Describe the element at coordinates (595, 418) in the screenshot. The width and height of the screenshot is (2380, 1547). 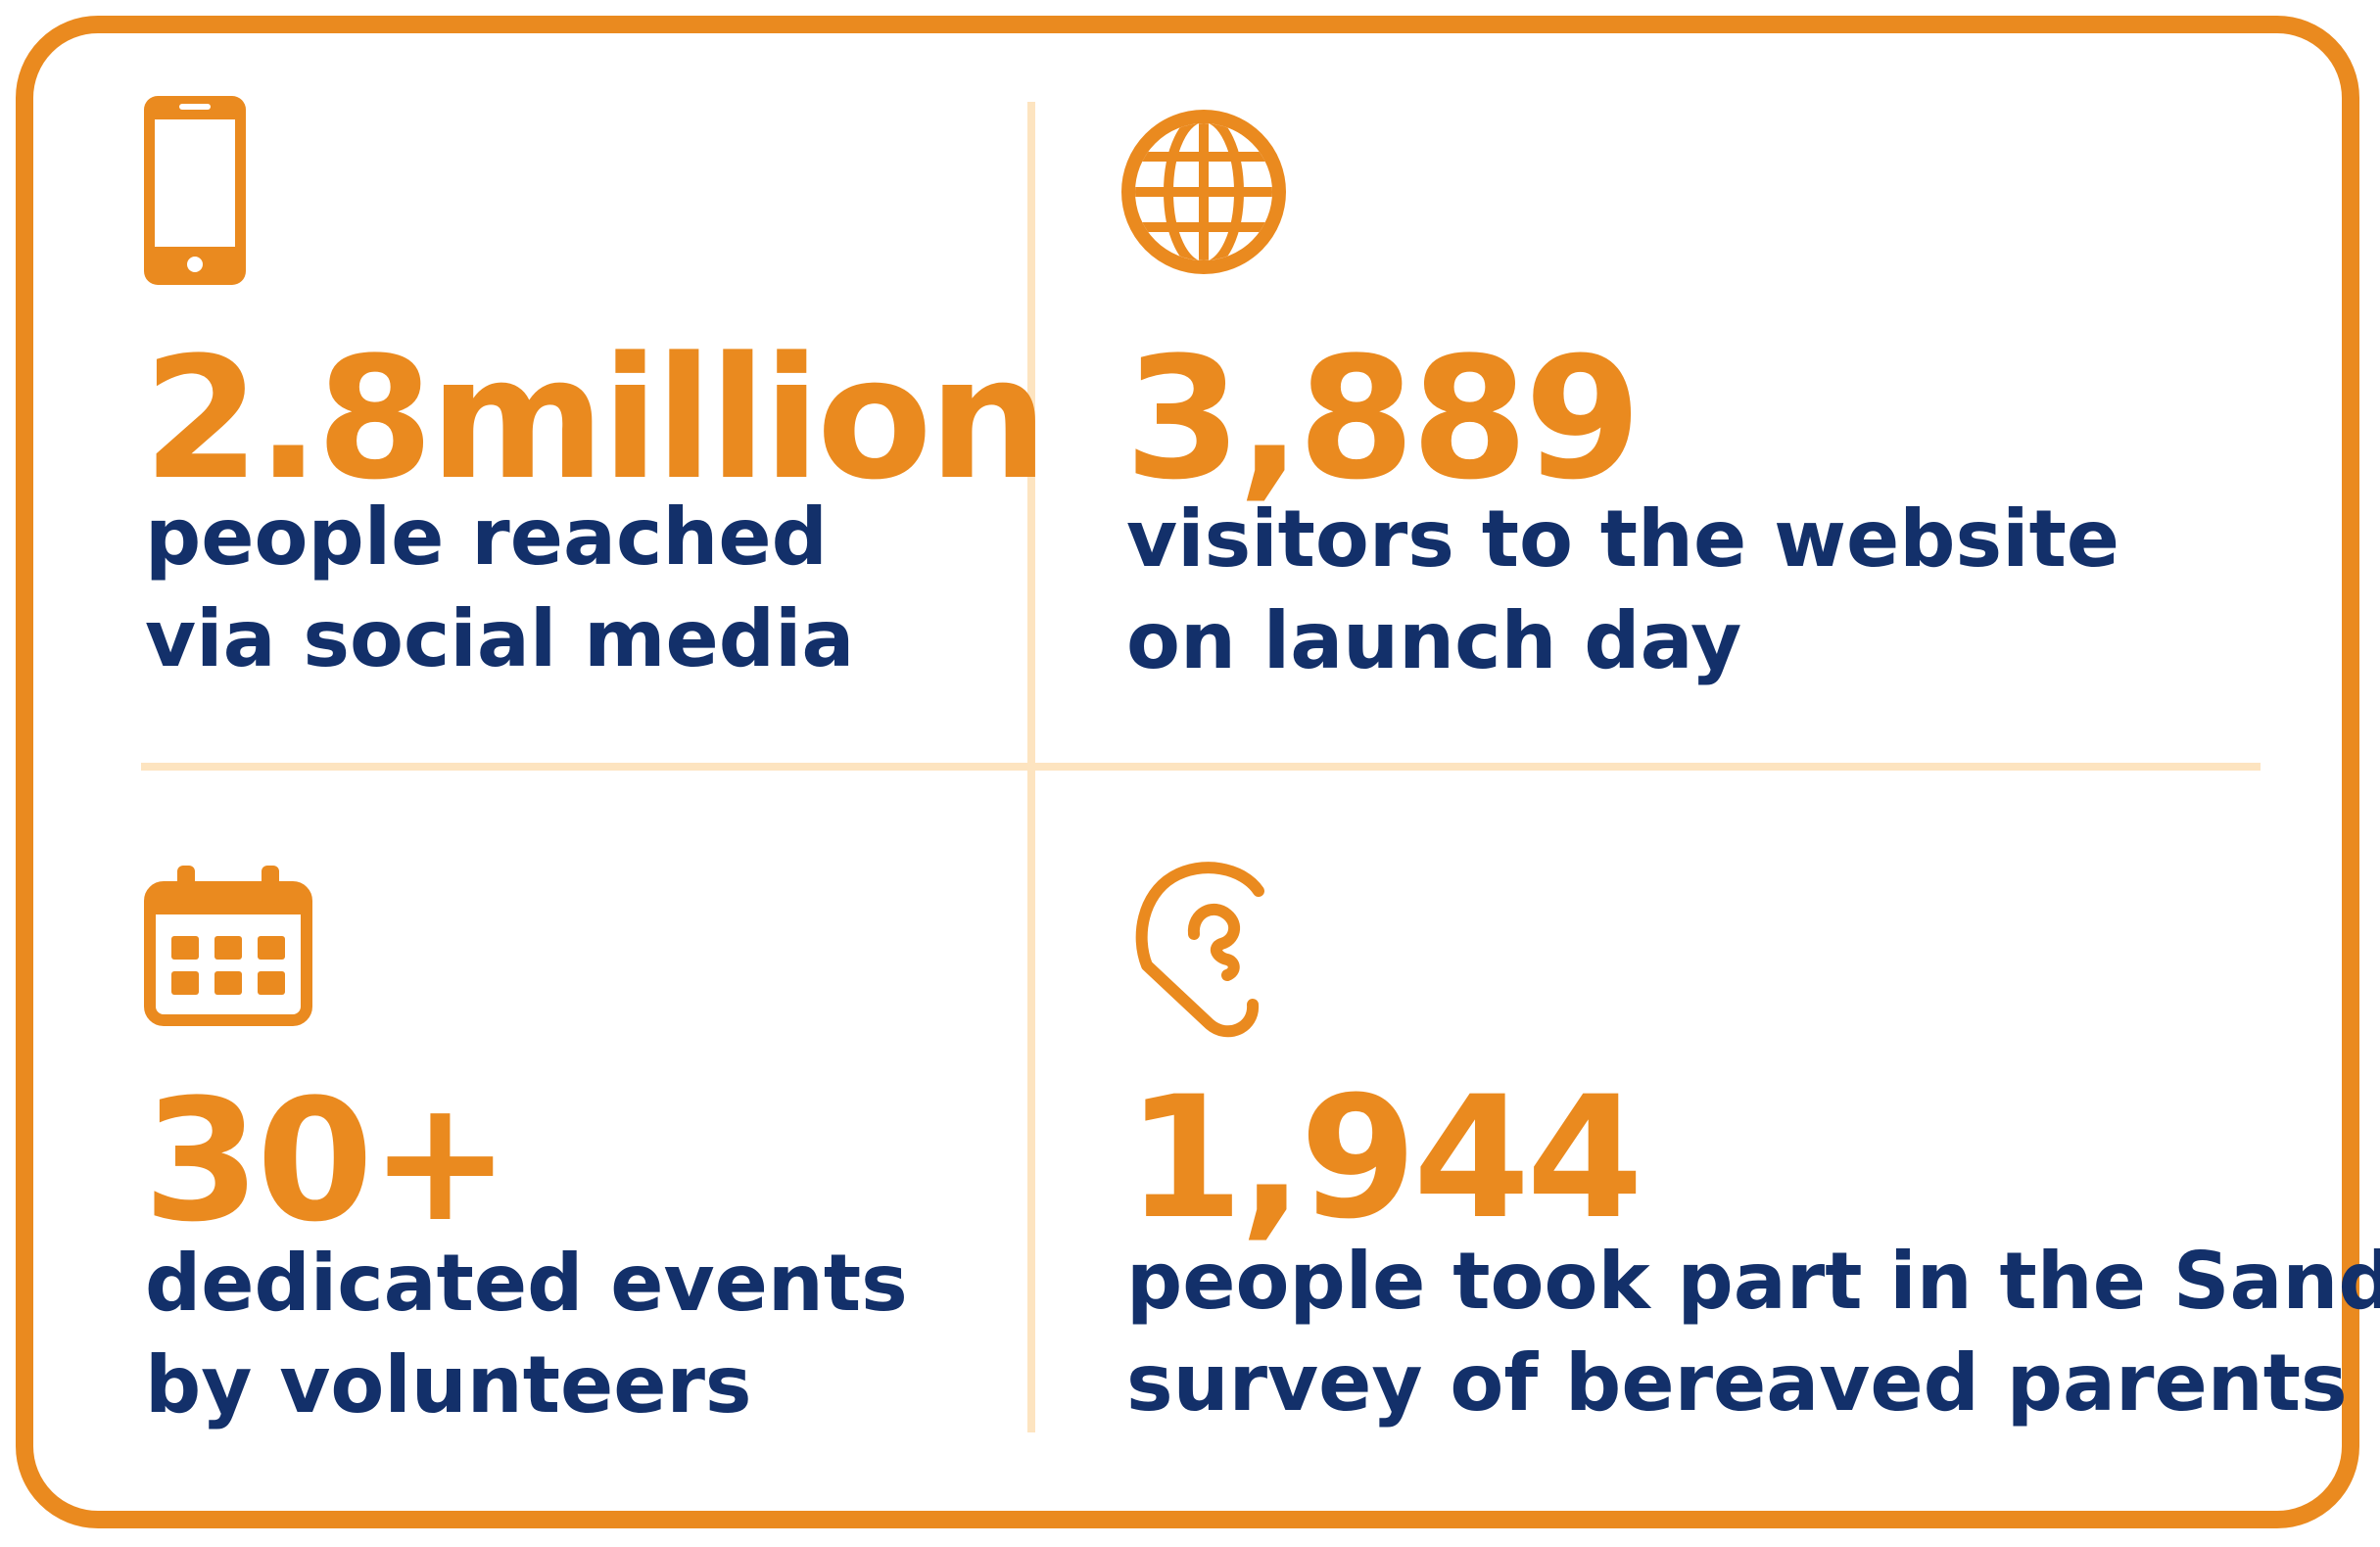
I see `stat-value-social-reach: 2.8million` at that location.